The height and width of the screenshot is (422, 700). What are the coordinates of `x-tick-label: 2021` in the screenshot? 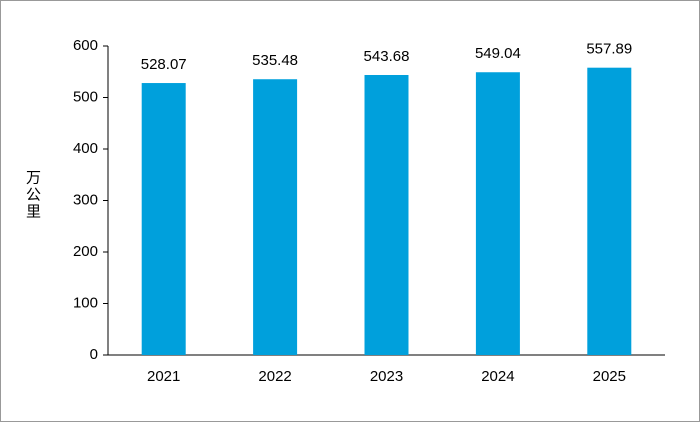 It's located at (163, 376).